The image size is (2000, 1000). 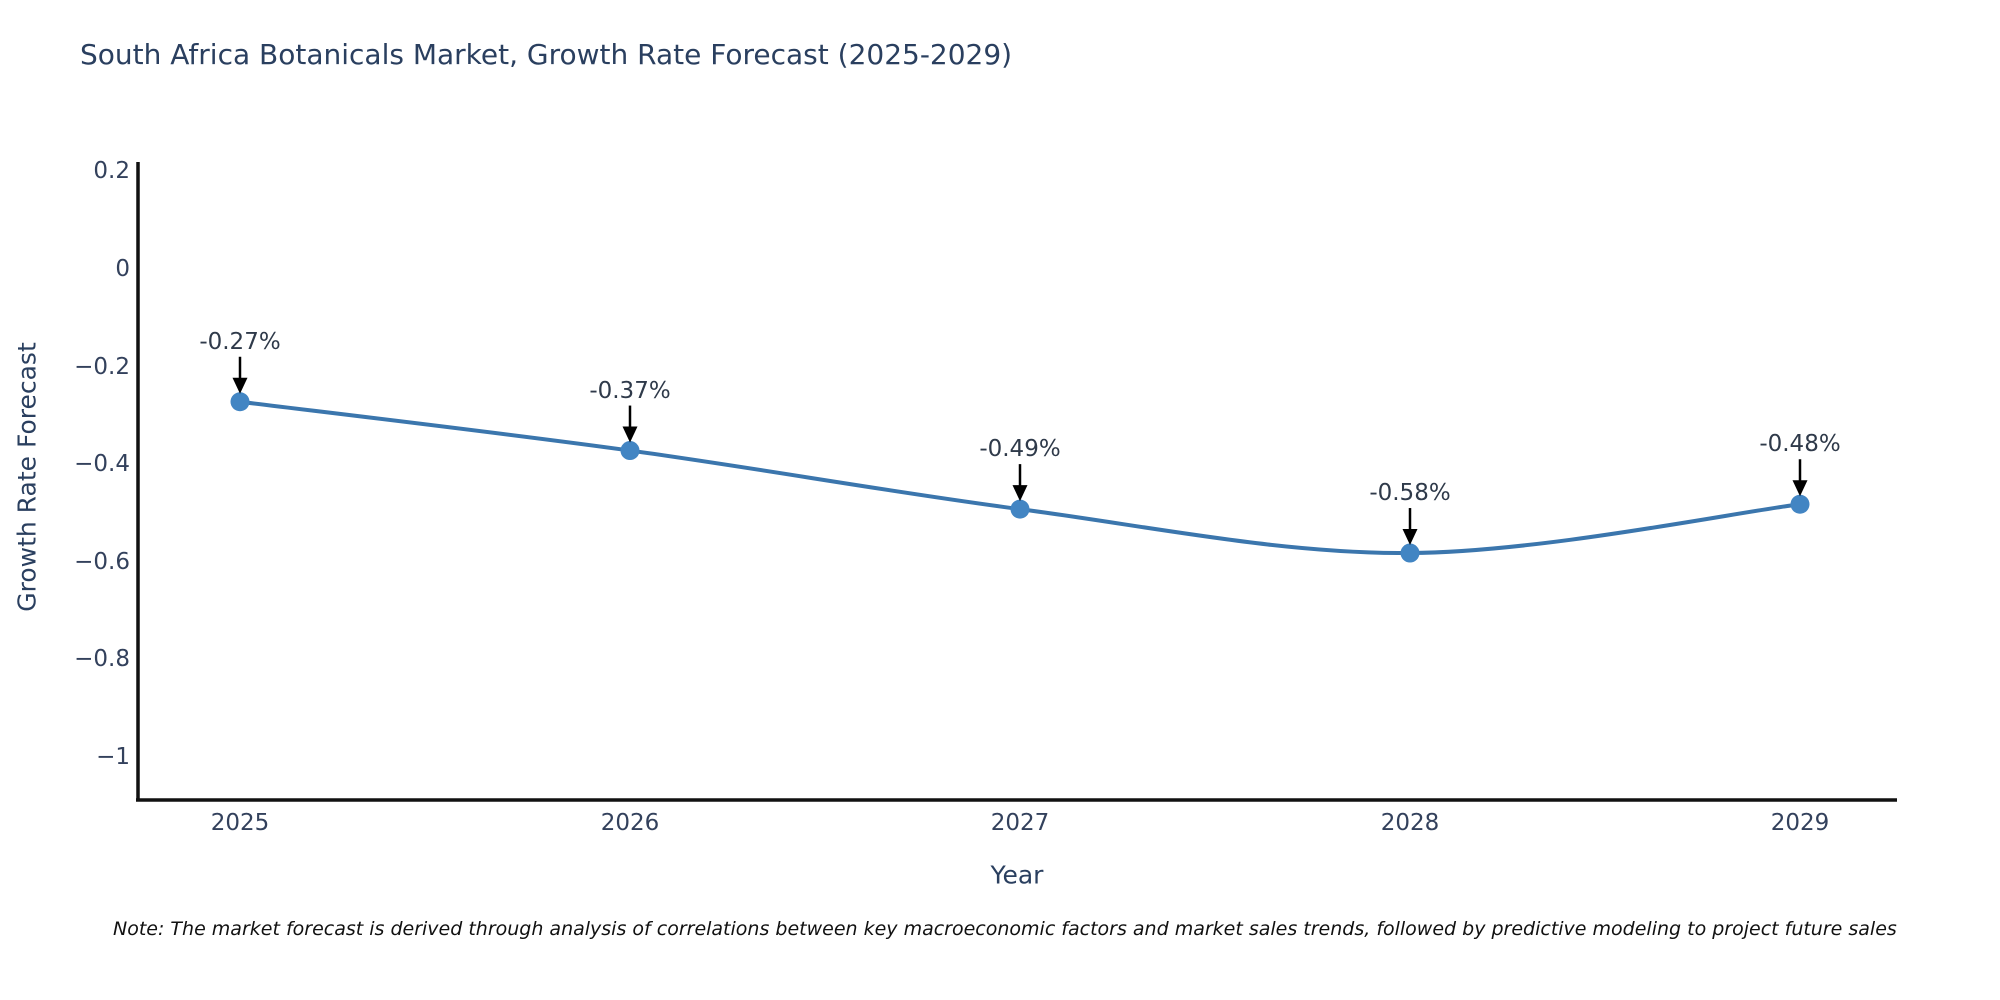 What do you see at coordinates (240, 823) in the screenshot?
I see `x-tick-label: 2025` at bounding box center [240, 823].